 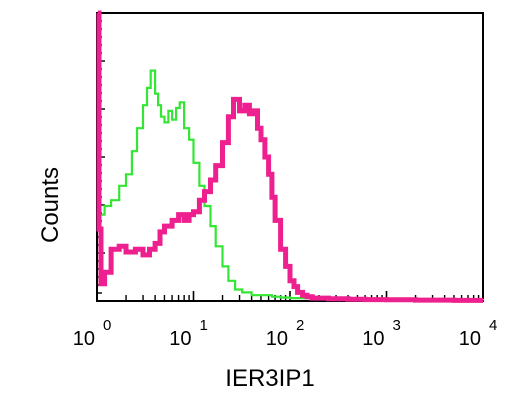 I want to click on x-tick-label-exponent: 4, so click(x=493, y=325).